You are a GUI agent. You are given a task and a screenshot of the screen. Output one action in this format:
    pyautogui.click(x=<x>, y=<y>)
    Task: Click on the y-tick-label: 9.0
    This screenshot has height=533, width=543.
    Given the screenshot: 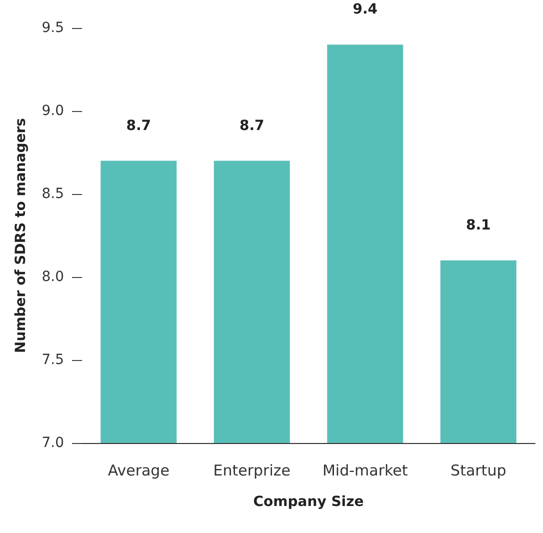 What is the action you would take?
    pyautogui.click(x=53, y=111)
    